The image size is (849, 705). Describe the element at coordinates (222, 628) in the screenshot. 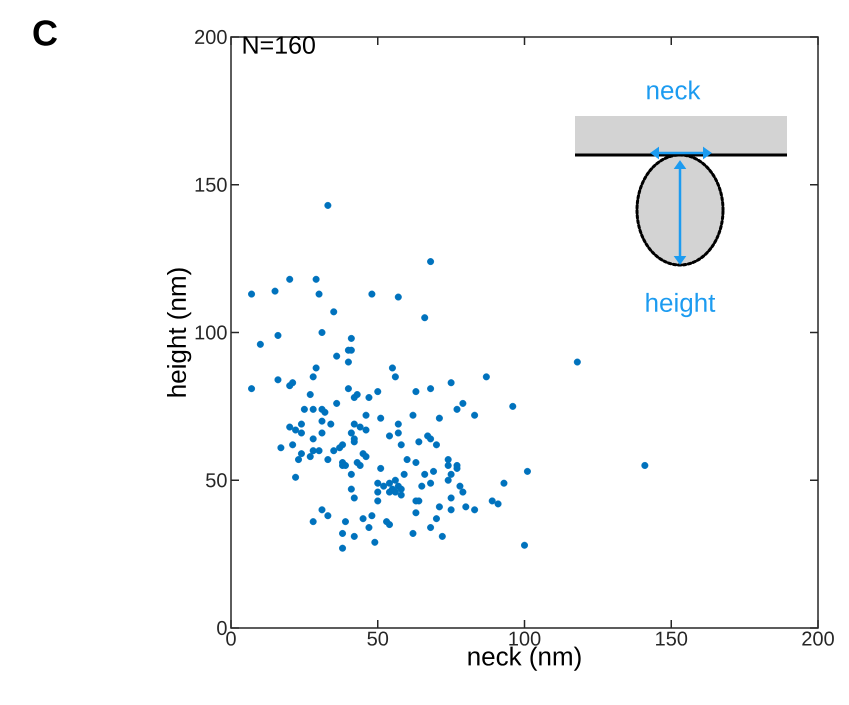

I see `y-tick-label: 0` at that location.